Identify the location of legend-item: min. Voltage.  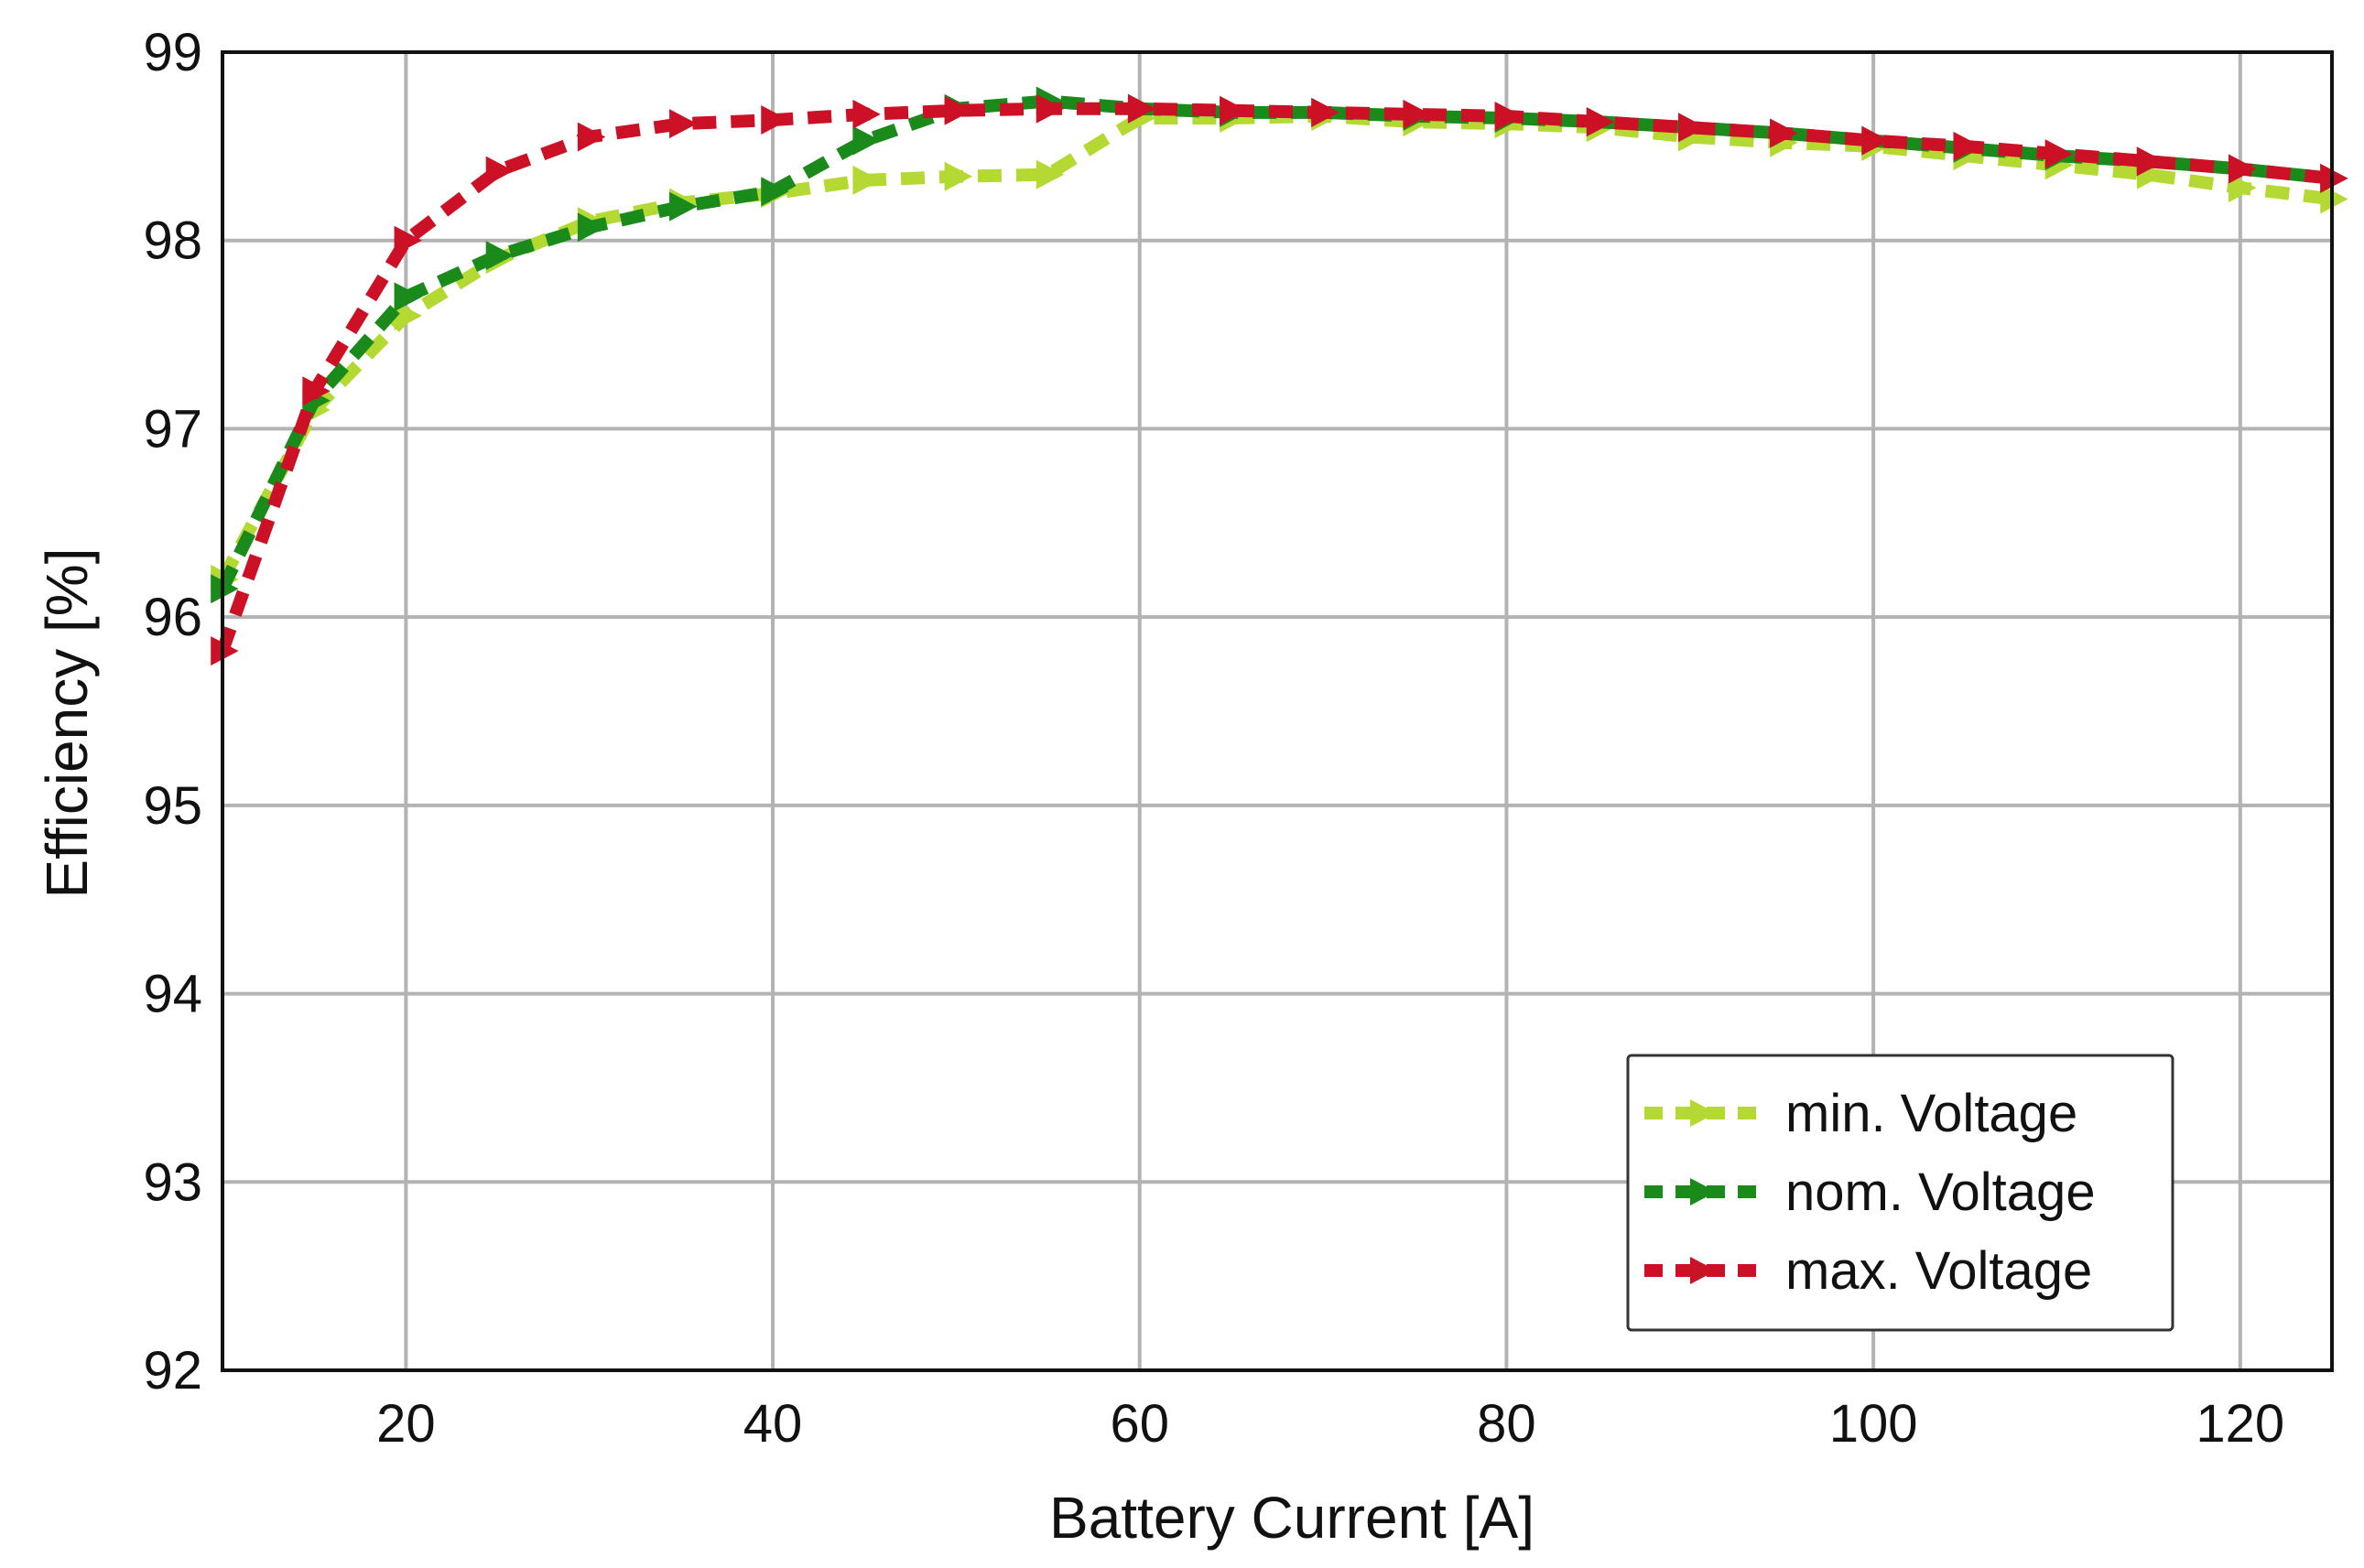
(1860, 1113).